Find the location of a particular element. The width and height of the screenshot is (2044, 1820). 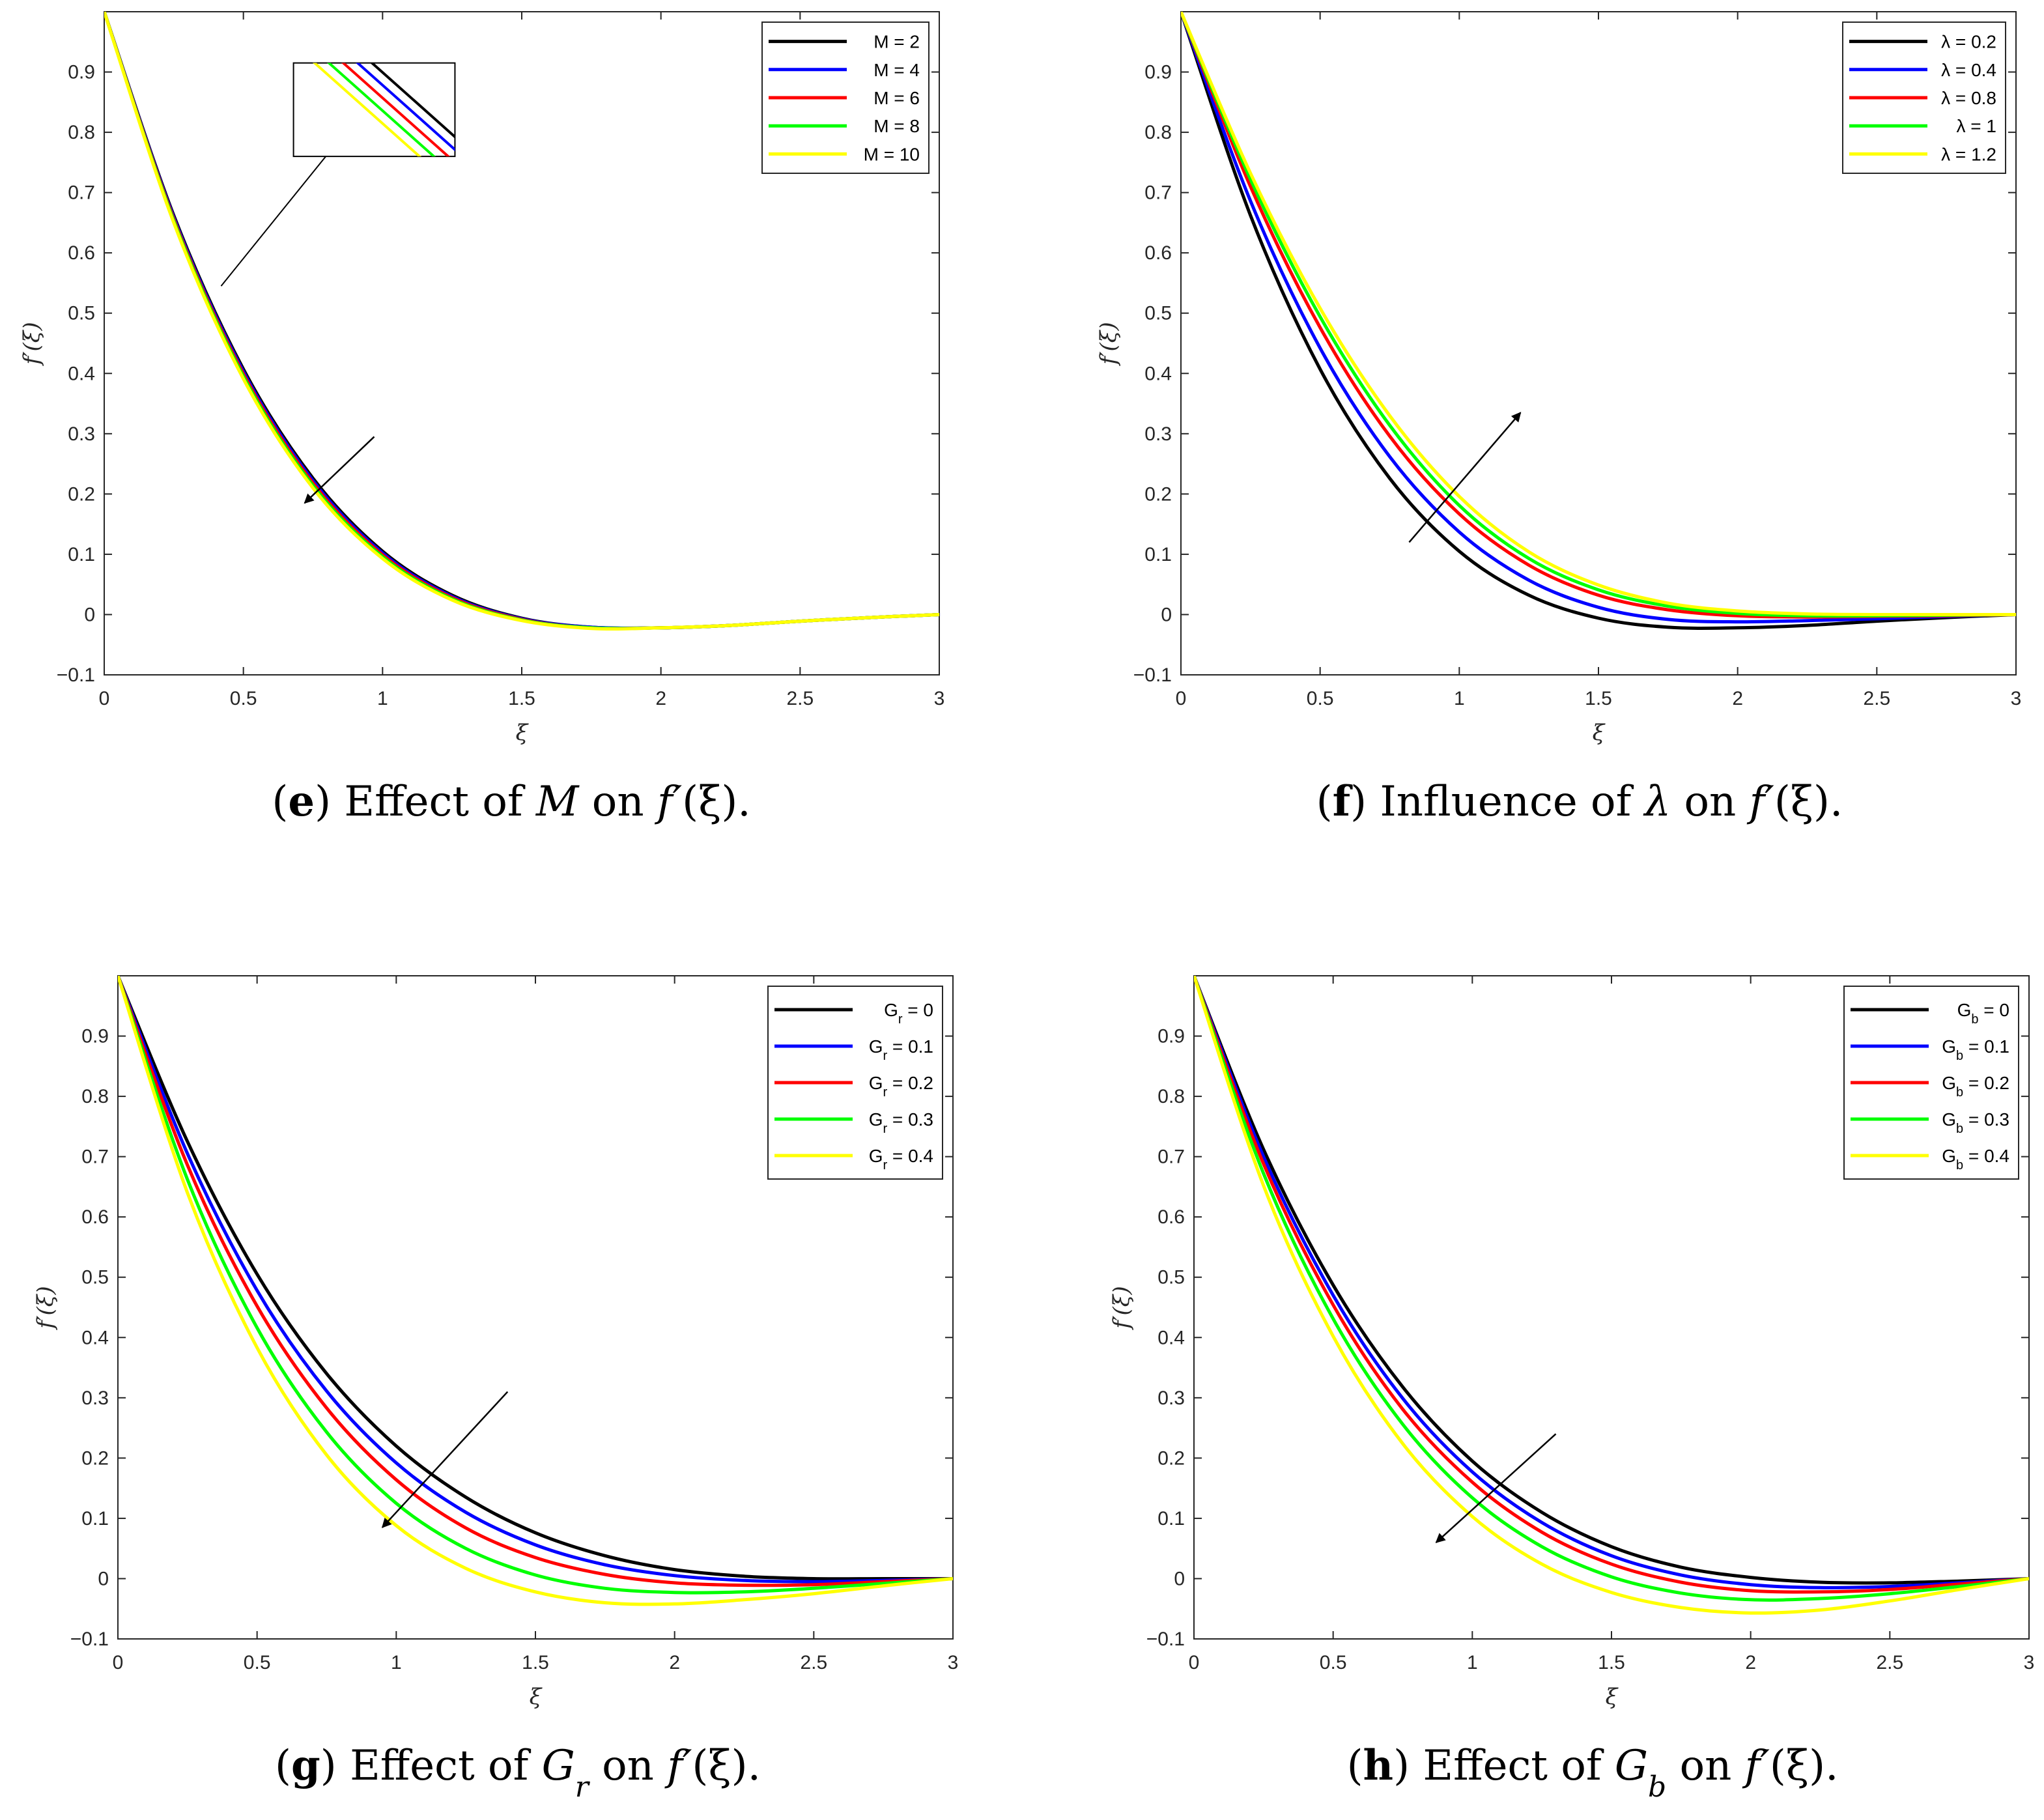

legend-label: λ = 1 is located at coordinates (1976, 126).